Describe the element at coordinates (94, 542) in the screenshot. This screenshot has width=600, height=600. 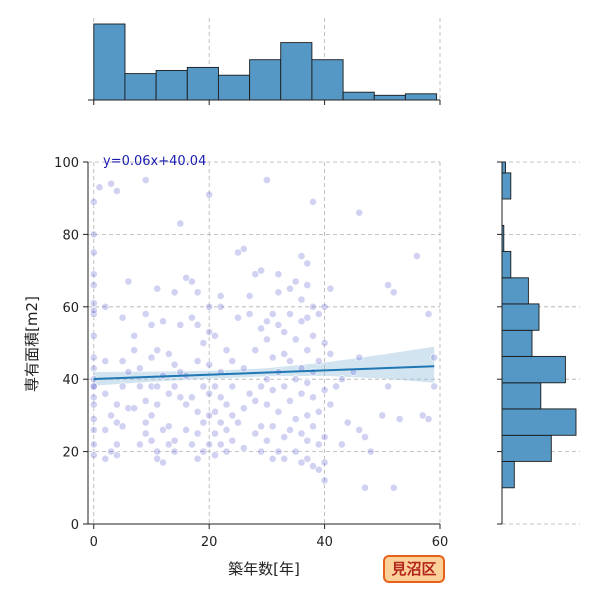
I see `x-tick-label: 0` at that location.